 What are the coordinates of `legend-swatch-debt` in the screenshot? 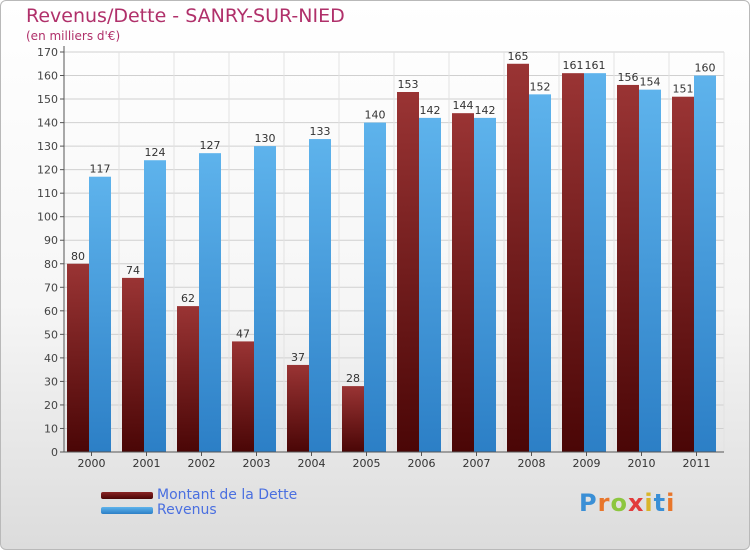 It's located at (127, 495).